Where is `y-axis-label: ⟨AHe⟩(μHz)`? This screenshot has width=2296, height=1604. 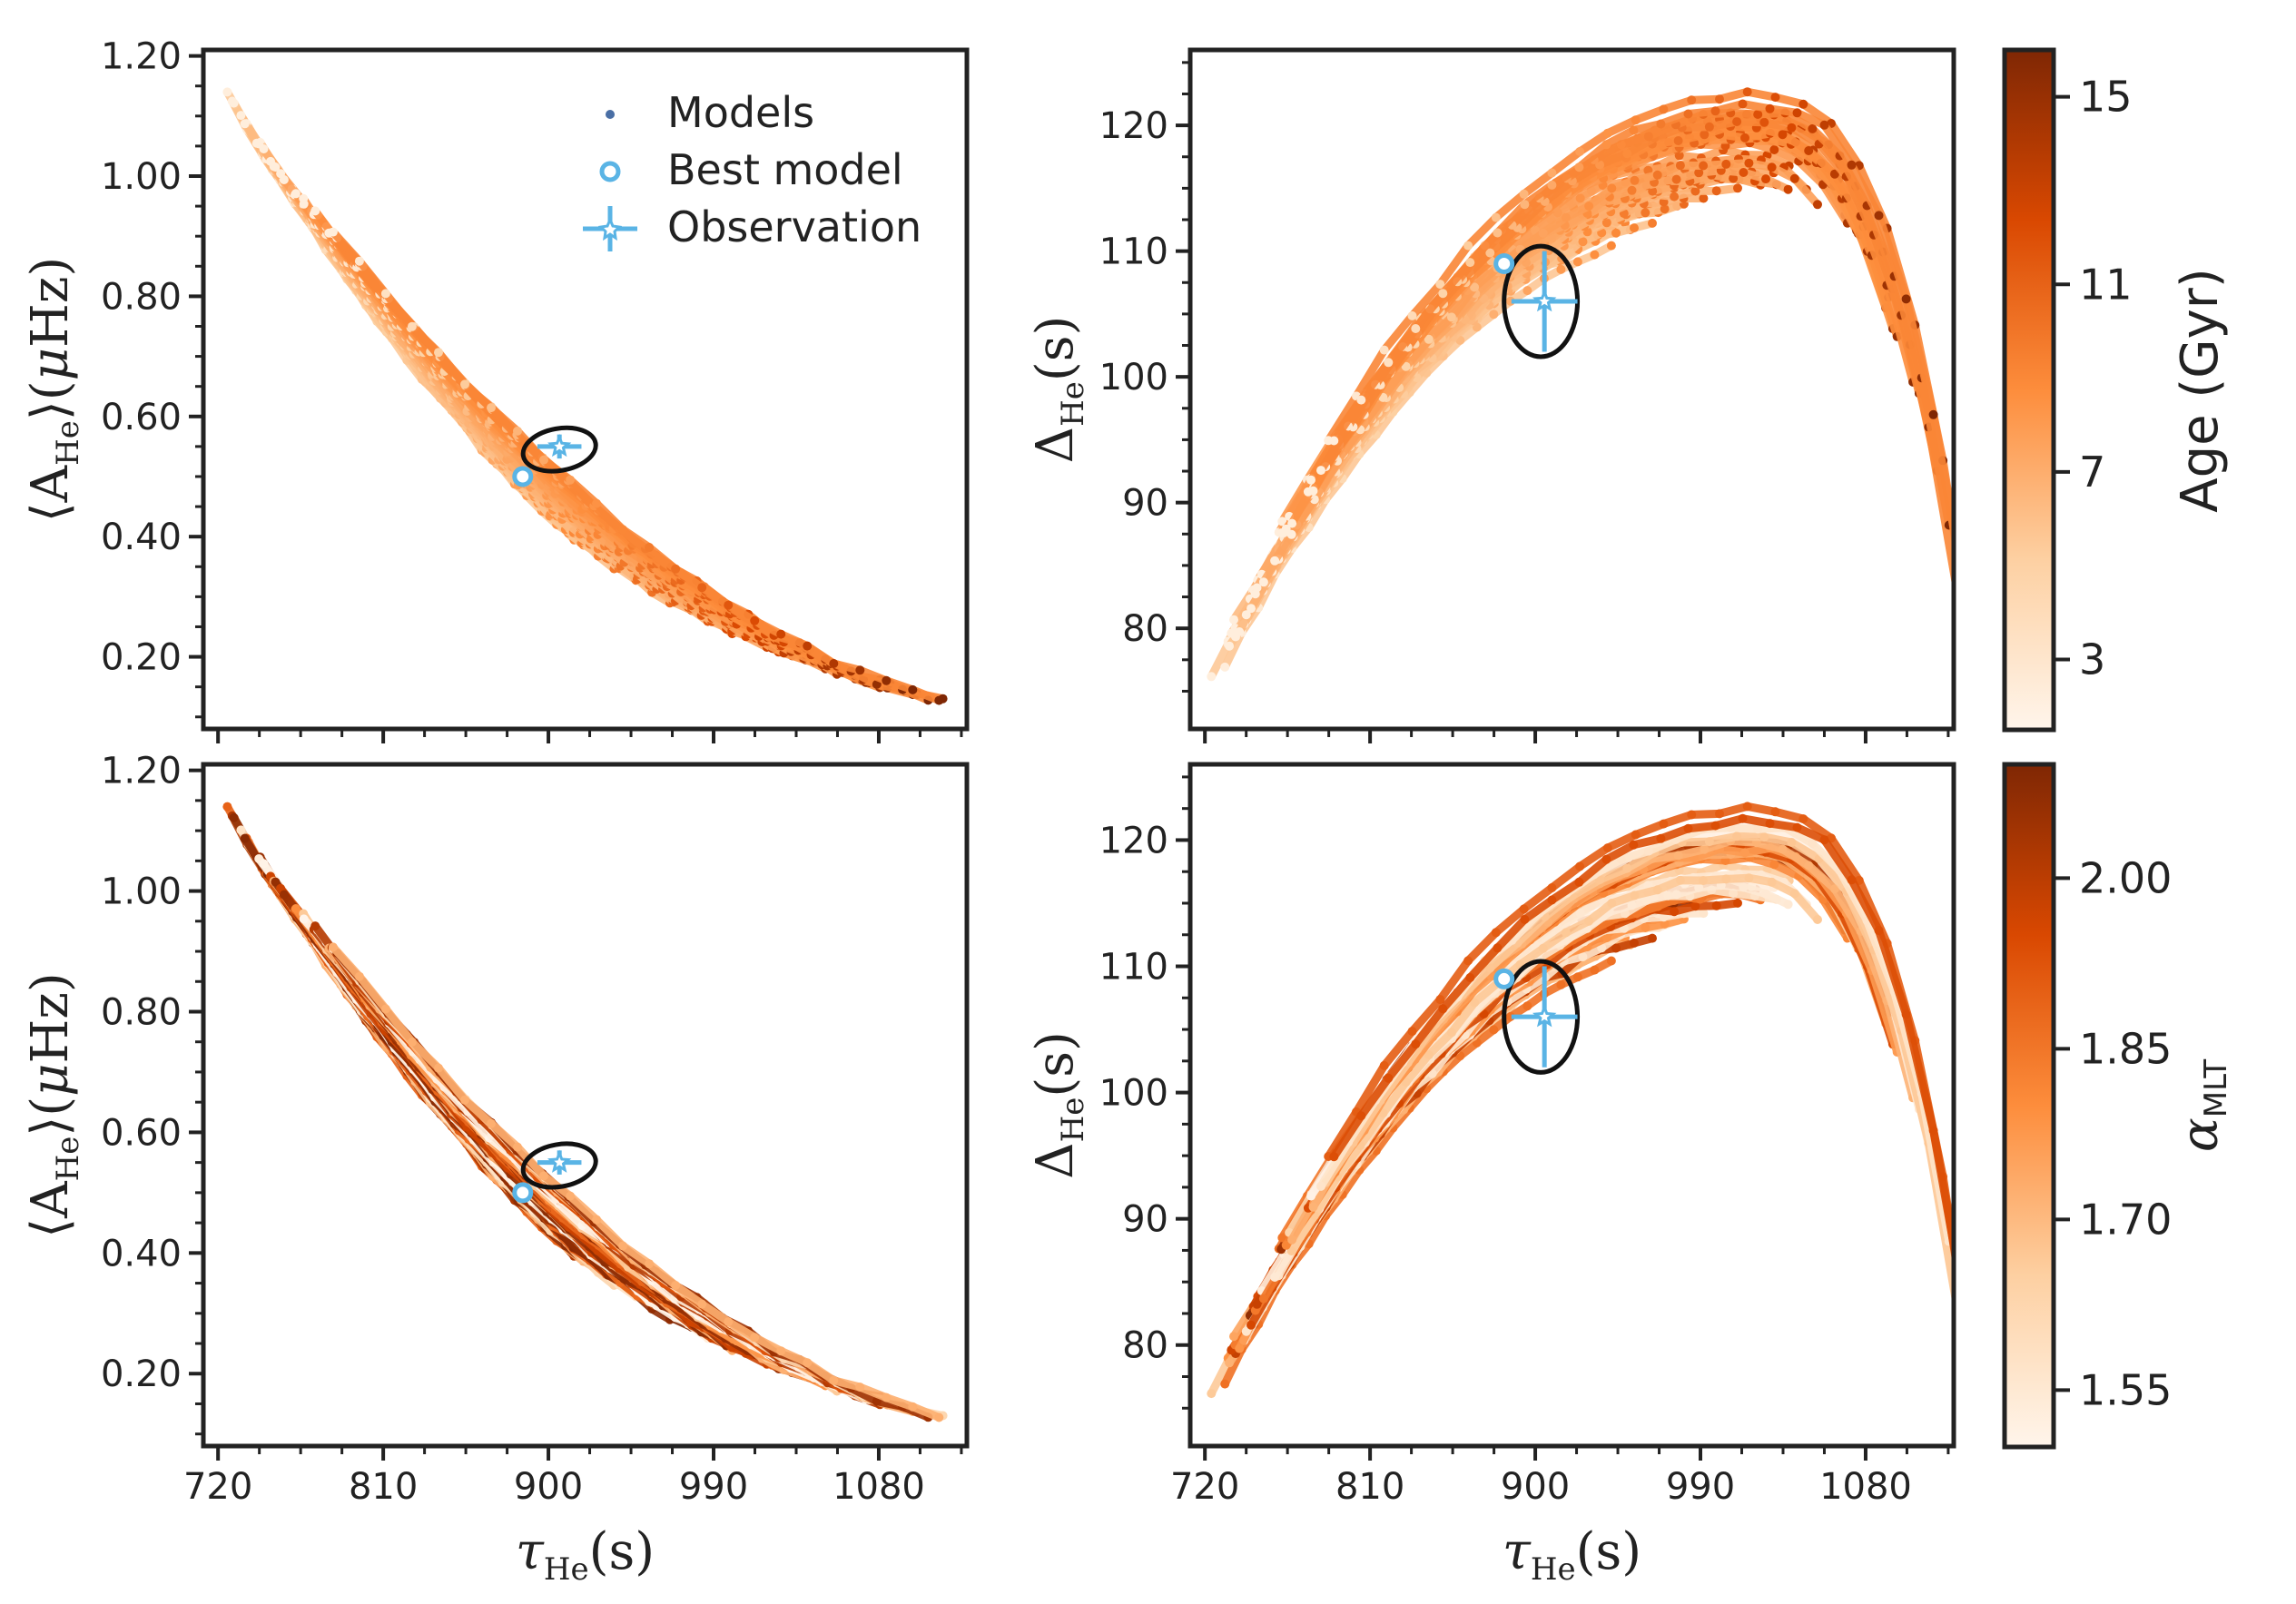 y-axis-label: ⟨AHe⟩(μHz) is located at coordinates (53, 1104).